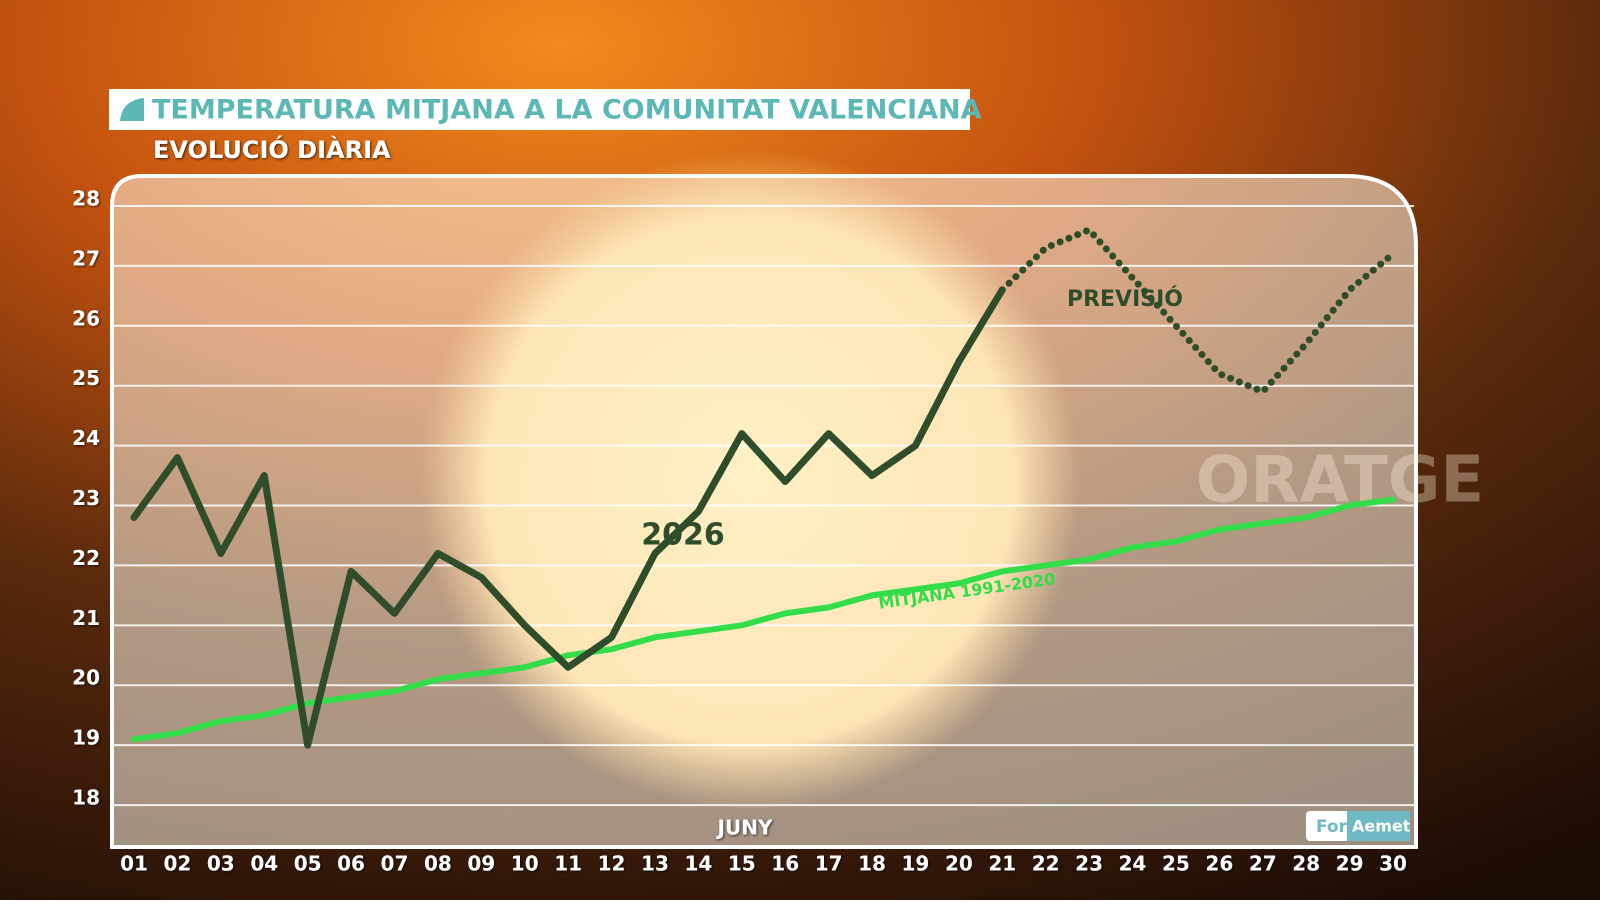 The height and width of the screenshot is (904, 1600). I want to click on source-box-accent, so click(1378, 826).